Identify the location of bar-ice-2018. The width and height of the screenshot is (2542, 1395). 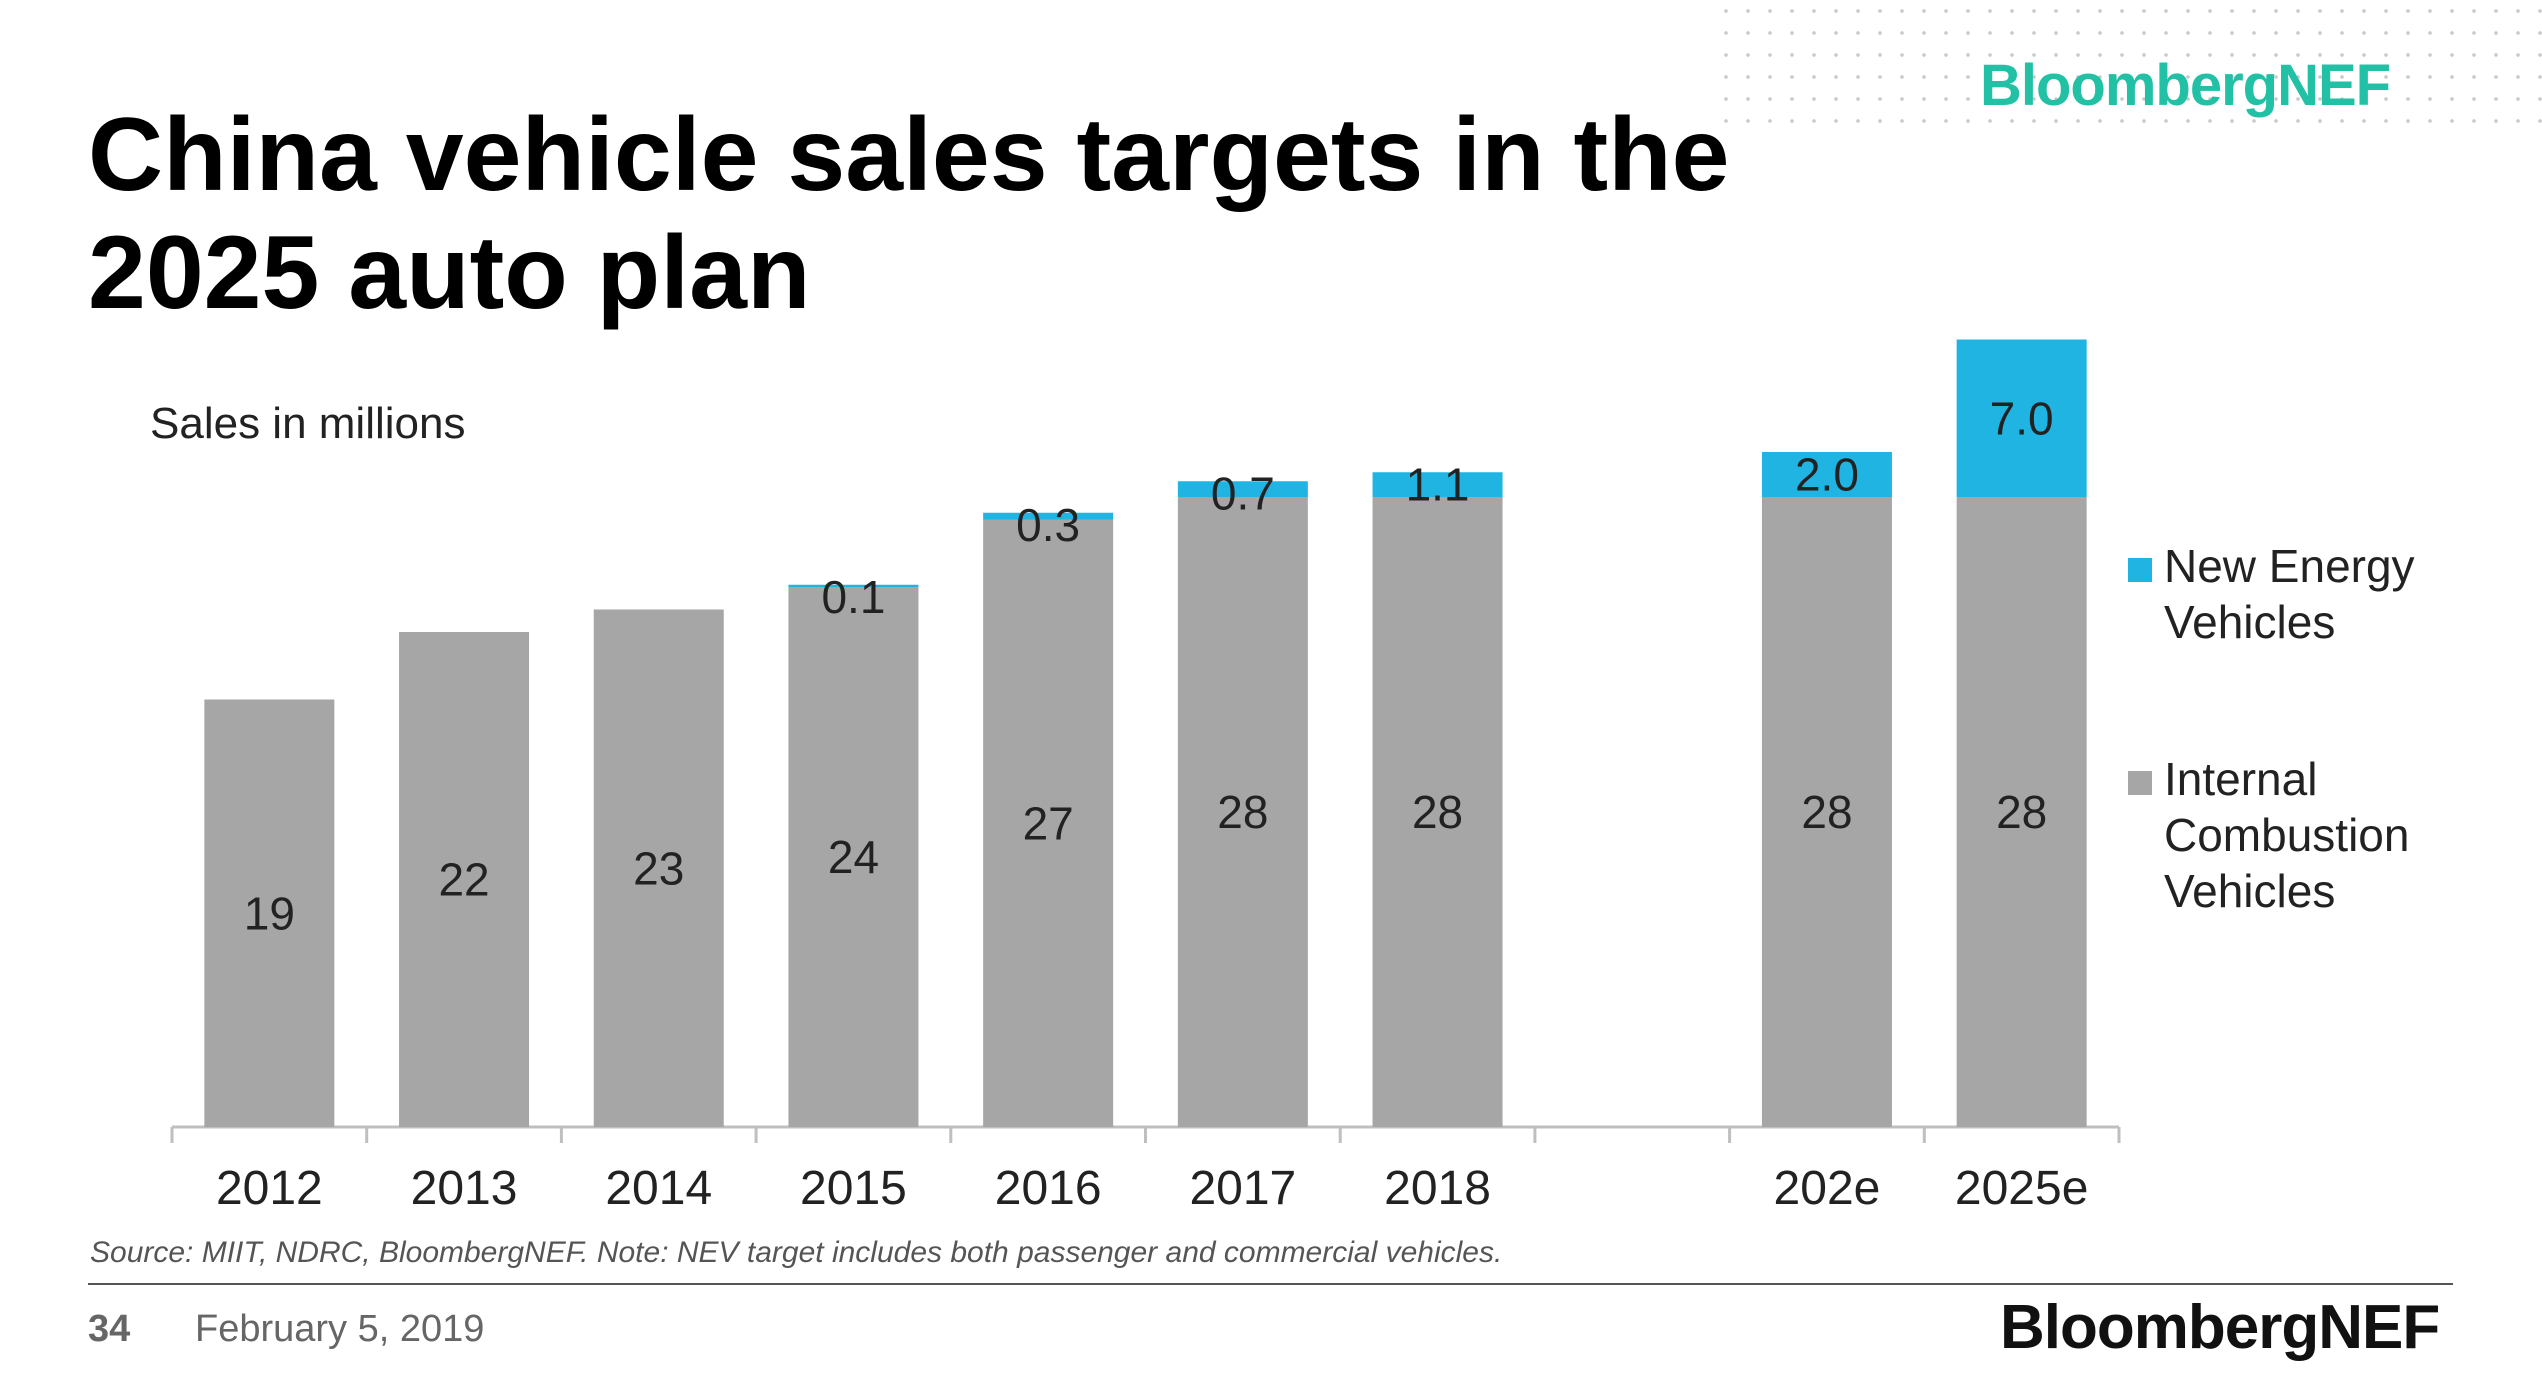
(1437, 812).